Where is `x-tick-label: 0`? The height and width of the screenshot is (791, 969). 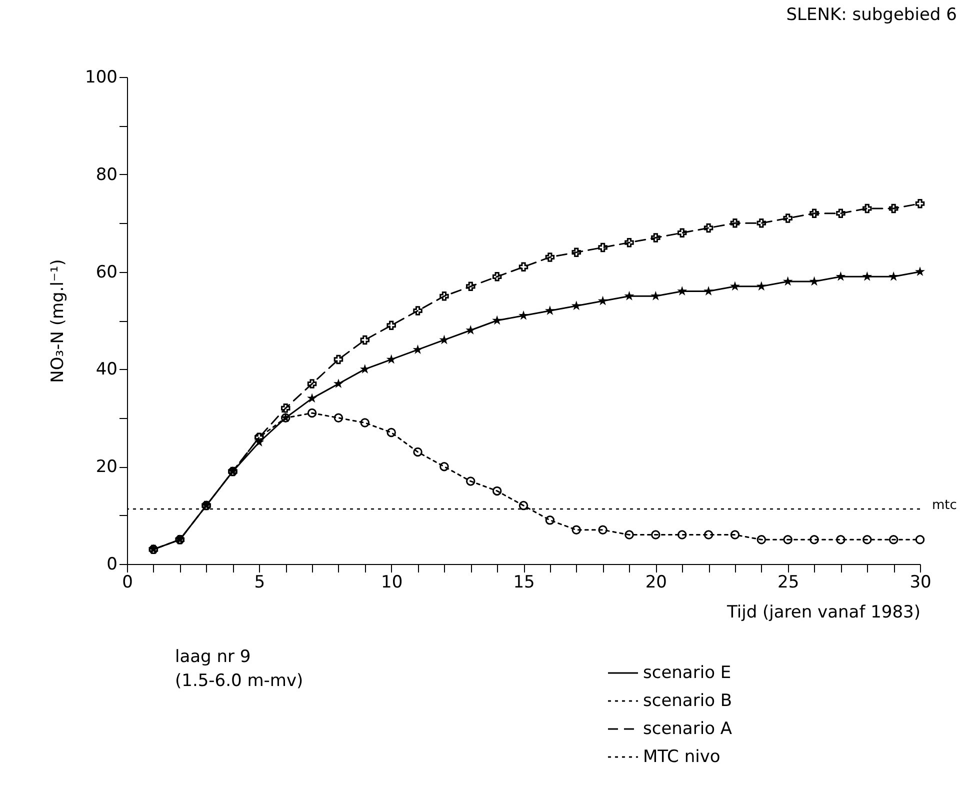
x-tick-label: 0 is located at coordinates (127, 582).